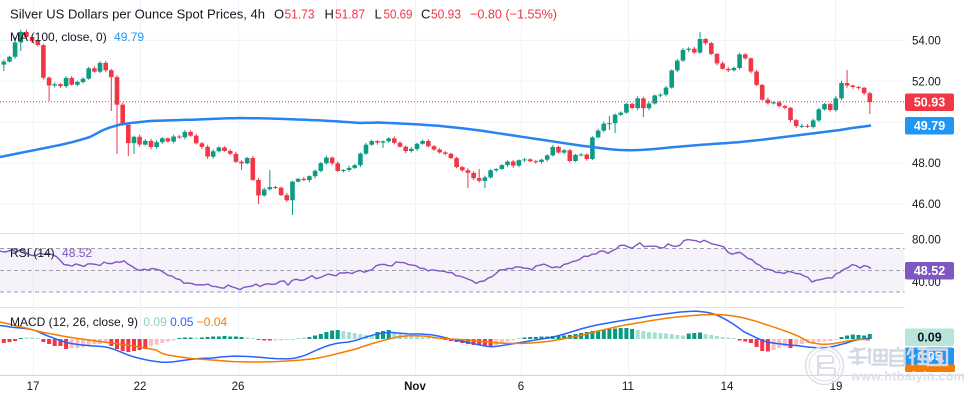  What do you see at coordinates (836, 387) in the screenshot?
I see `svg-text: 19` at bounding box center [836, 387].